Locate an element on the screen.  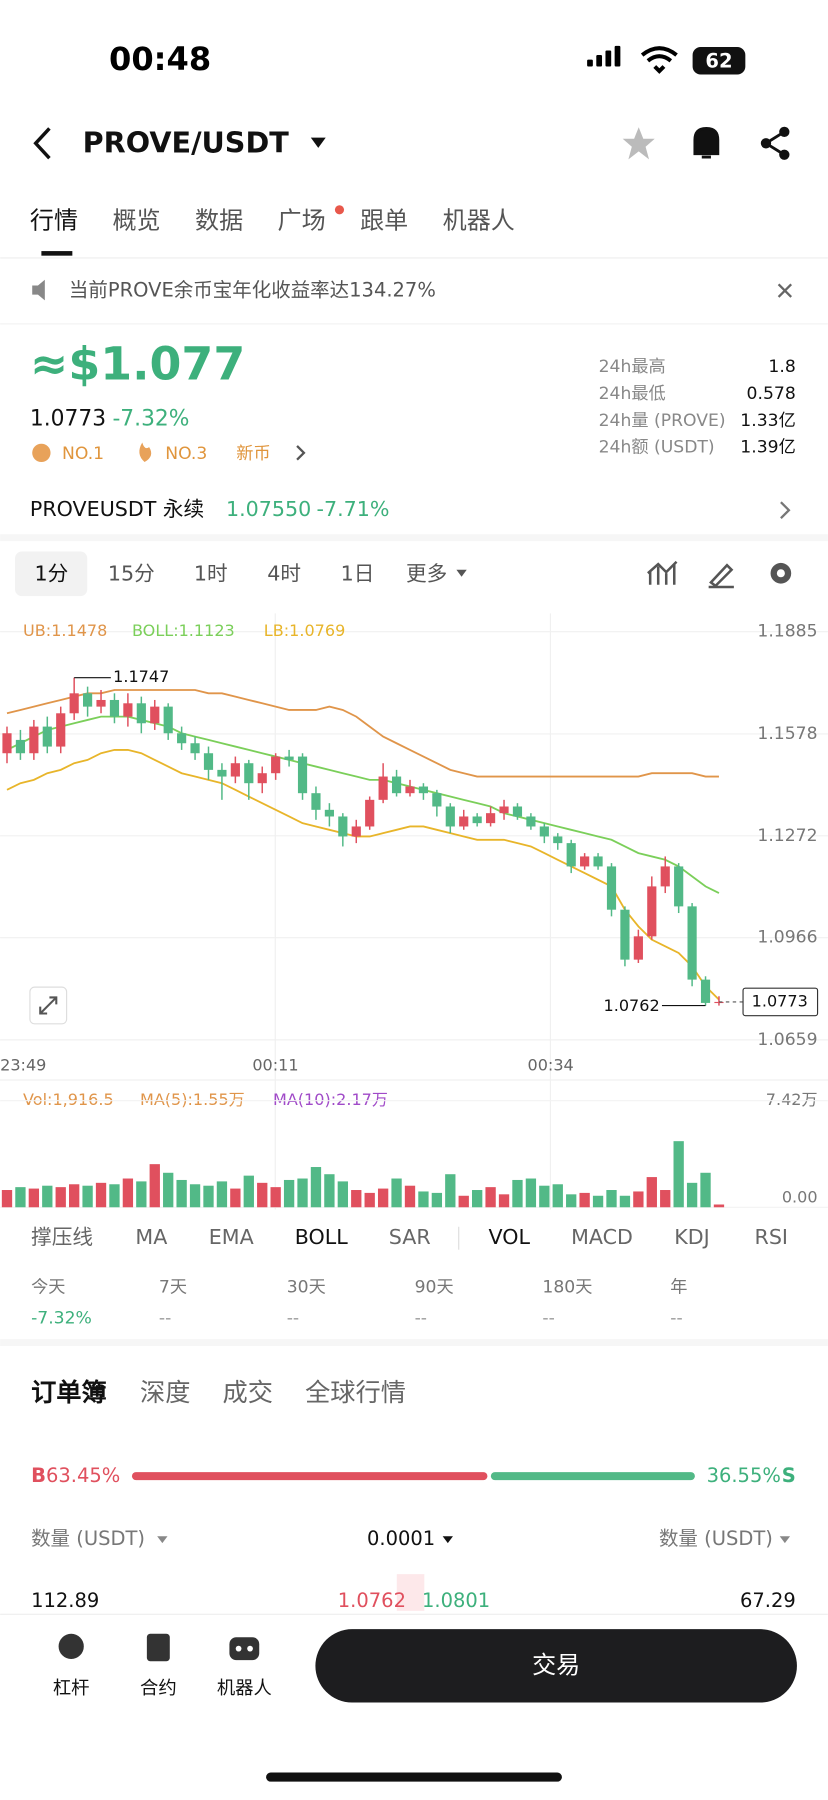
draw-icon is located at coordinates (721, 576).